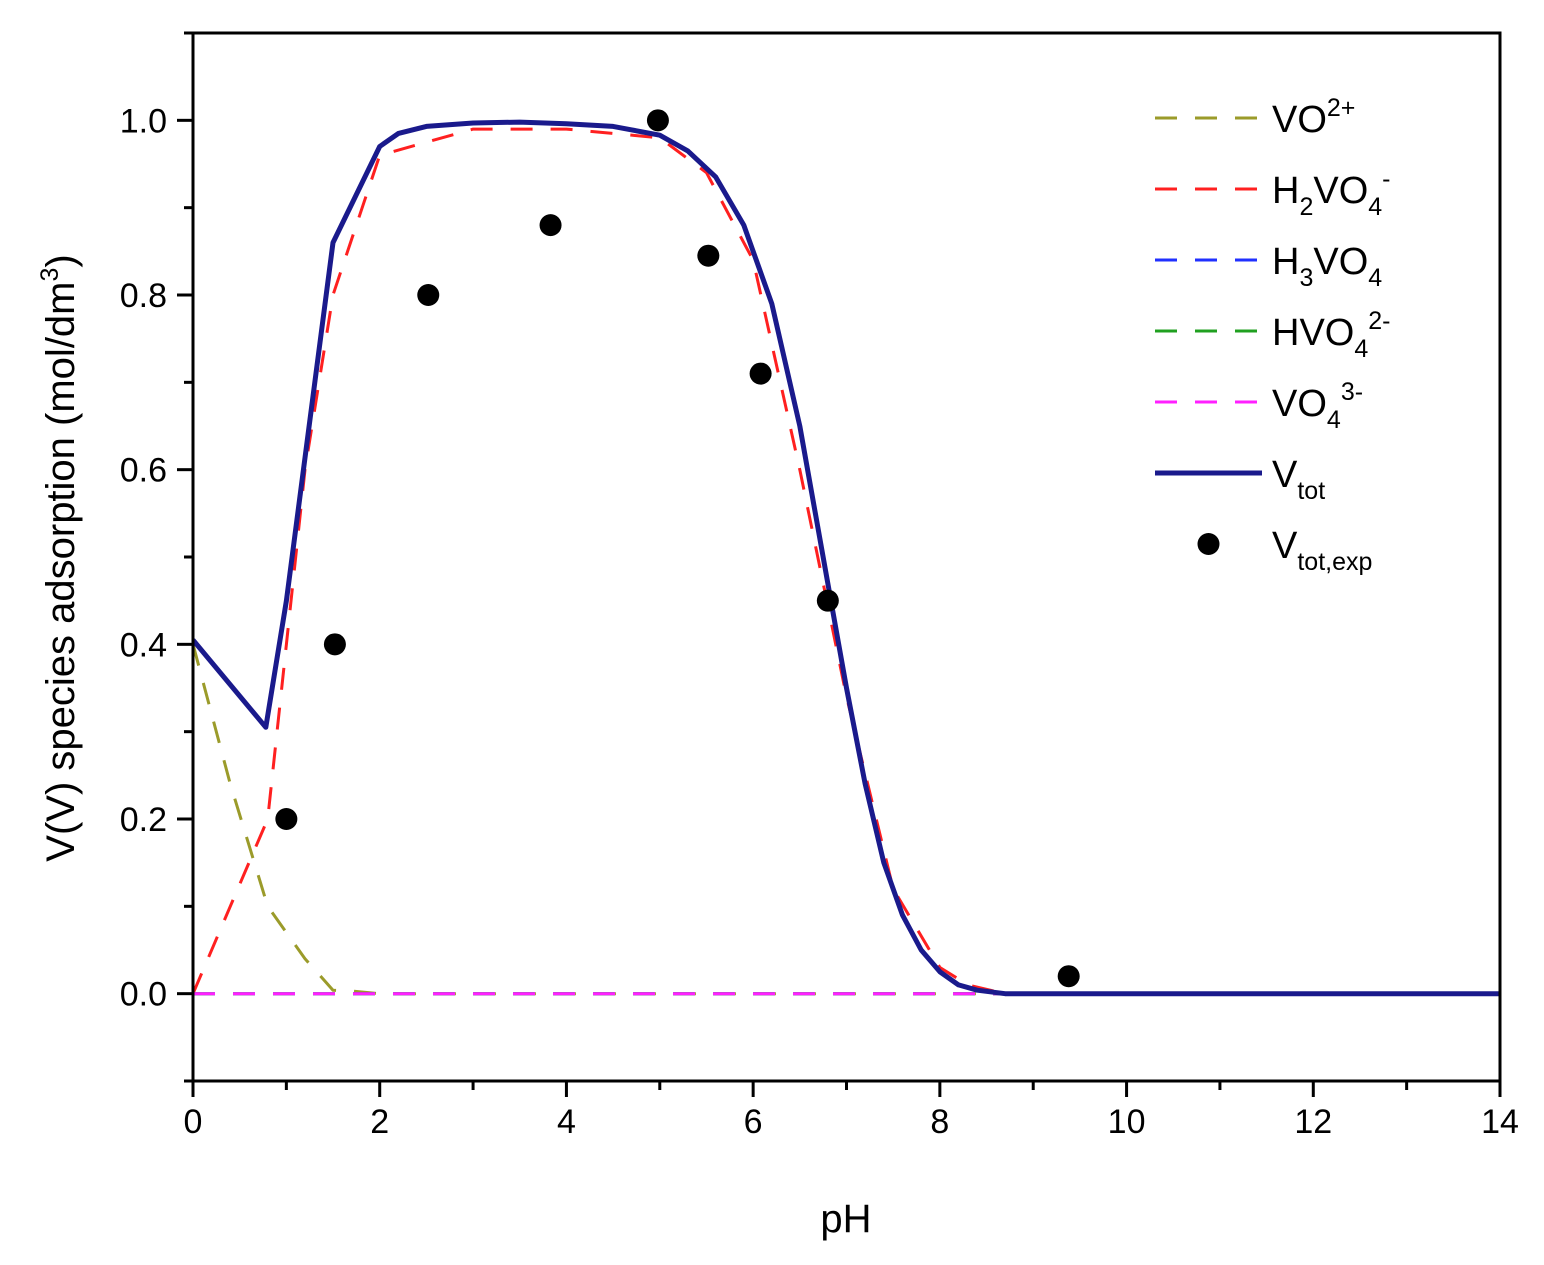  I want to click on y-tick-label: 0.8, so click(143, 296).